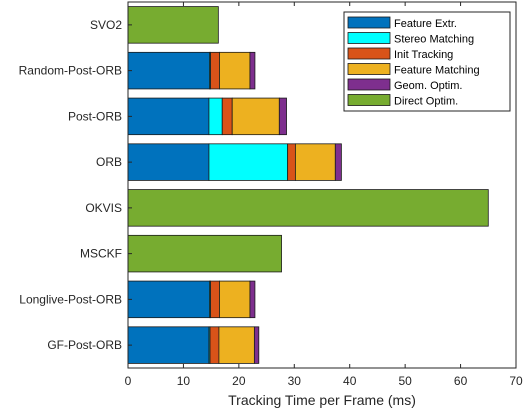 This screenshot has width=525, height=410. Describe the element at coordinates (437, 71) in the screenshot. I see `legend-label: Feature Matching` at that location.